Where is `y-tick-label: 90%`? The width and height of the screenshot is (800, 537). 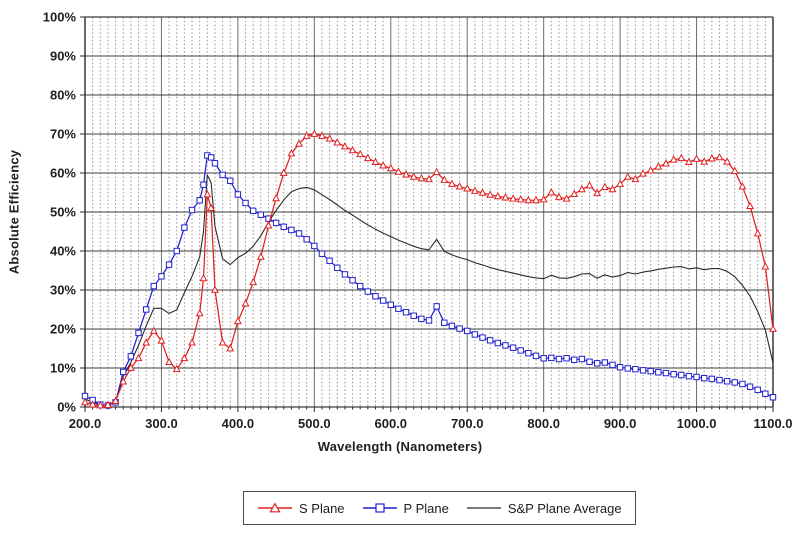
y-tick-label: 90% is located at coordinates (63, 56).